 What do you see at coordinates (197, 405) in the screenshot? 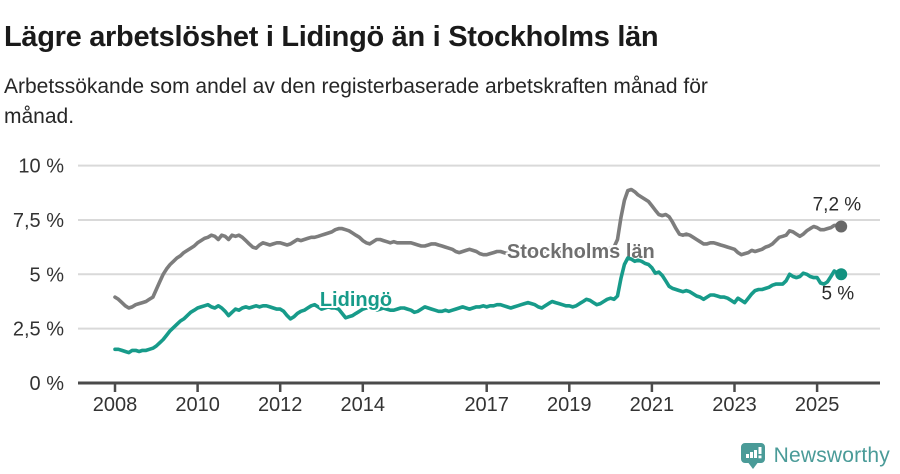
I see `x-tick-label: 2010` at bounding box center [197, 405].